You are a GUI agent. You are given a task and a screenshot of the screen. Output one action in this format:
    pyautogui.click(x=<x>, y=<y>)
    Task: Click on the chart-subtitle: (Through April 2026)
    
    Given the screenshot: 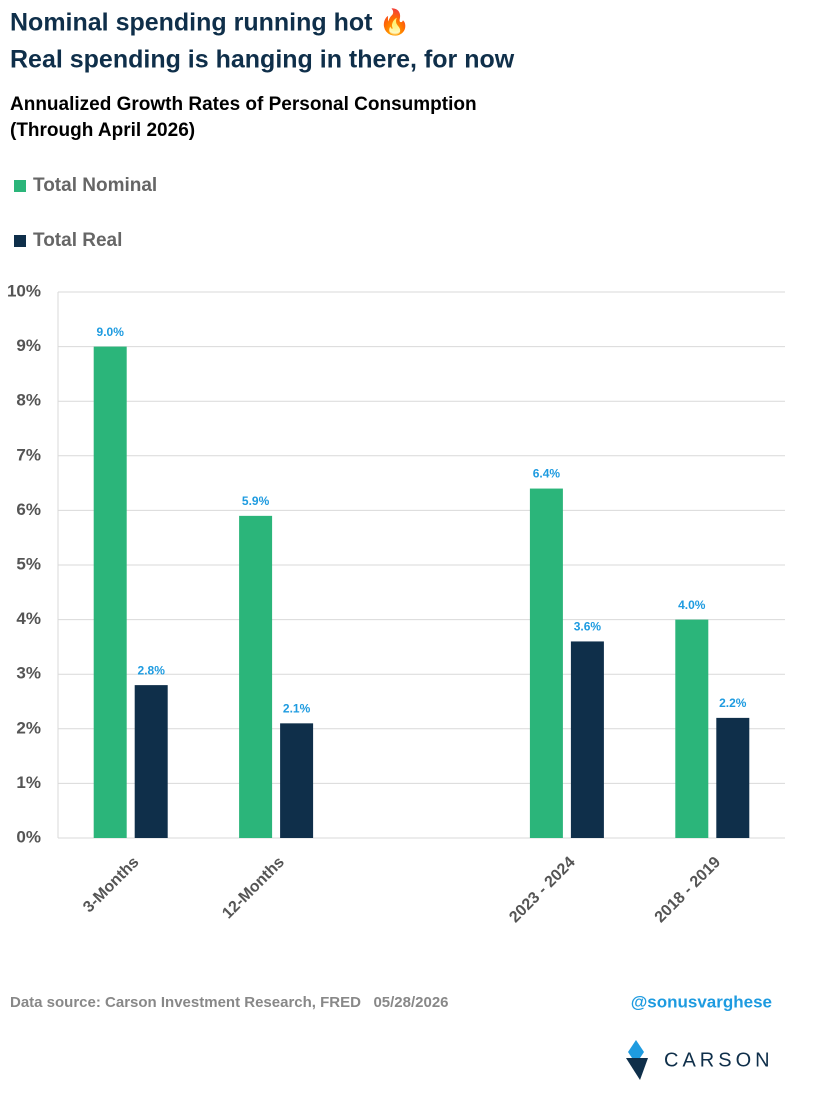 What is the action you would take?
    pyautogui.click(x=102, y=130)
    